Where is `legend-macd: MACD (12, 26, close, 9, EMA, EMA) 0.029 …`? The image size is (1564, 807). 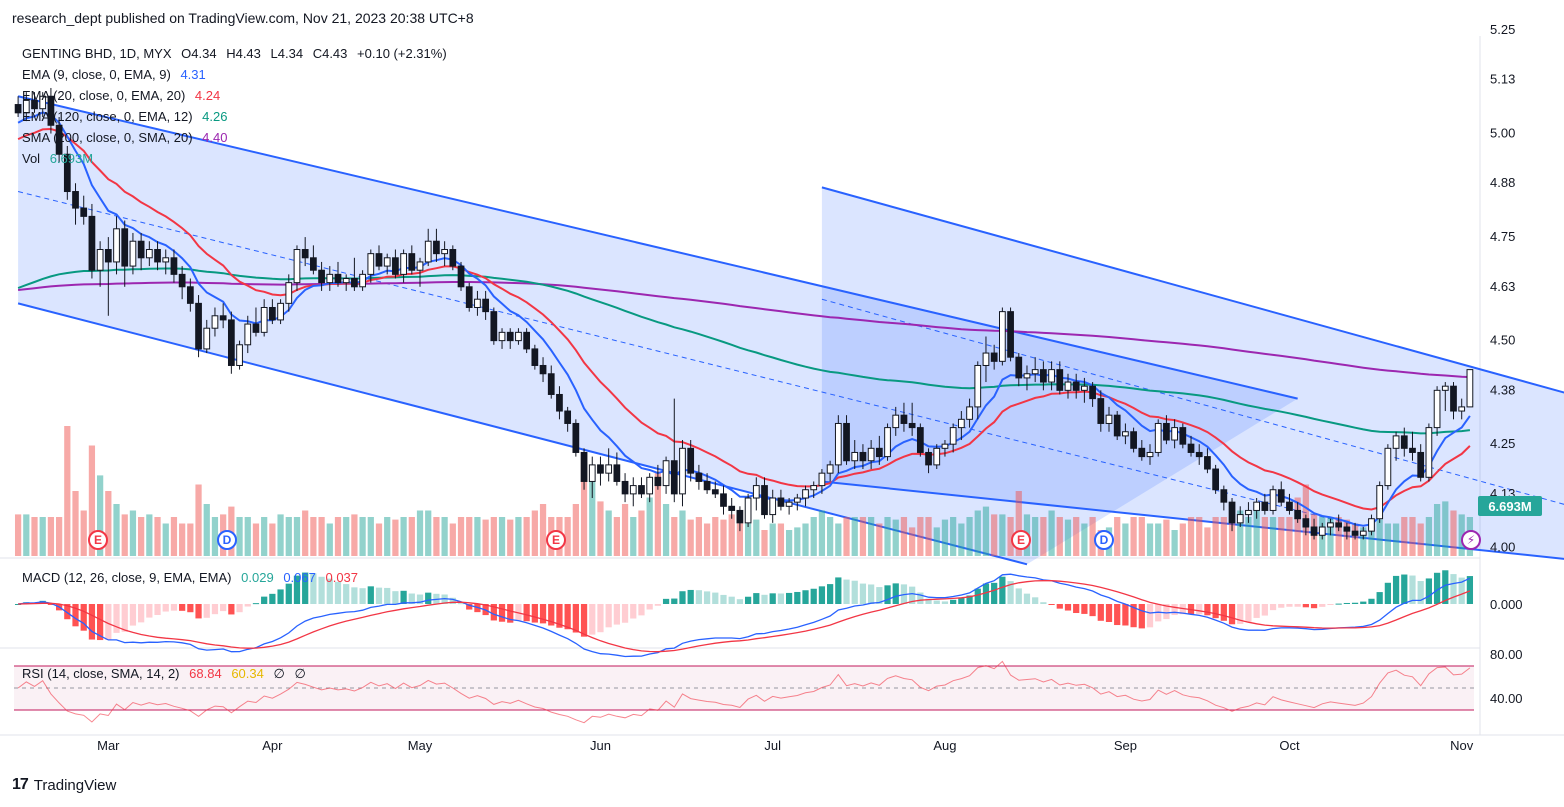
legend-macd: MACD (12, 26, close, 9, EMA, EMA) 0.029 … is located at coordinates (190, 577).